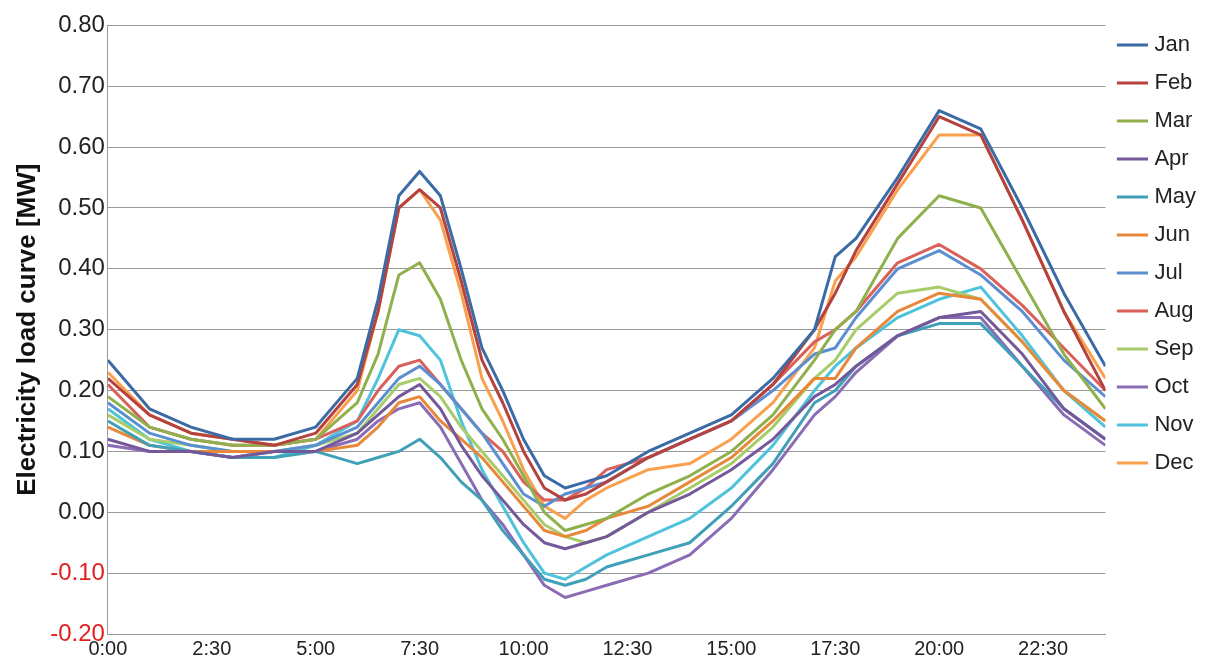  Describe the element at coordinates (1172, 44) in the screenshot. I see `legend-label: Jan` at that location.